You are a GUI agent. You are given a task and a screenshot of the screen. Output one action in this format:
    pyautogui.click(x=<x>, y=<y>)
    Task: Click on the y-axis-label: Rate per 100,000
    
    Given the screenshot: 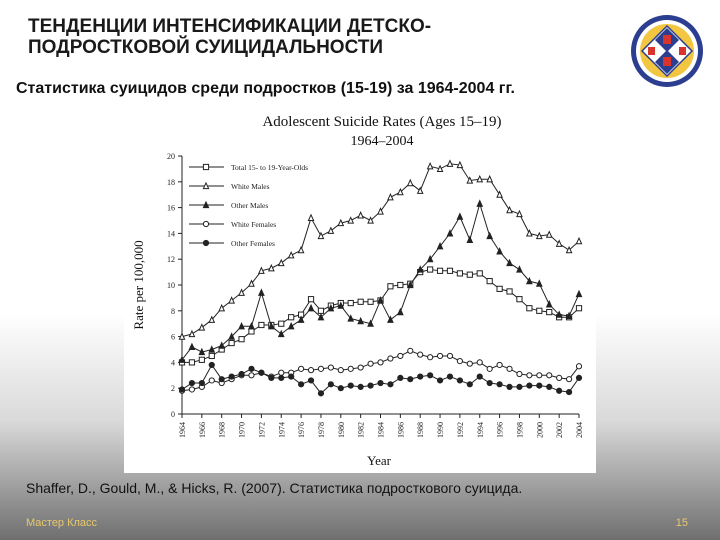 What is the action you would take?
    pyautogui.click(x=138, y=284)
    